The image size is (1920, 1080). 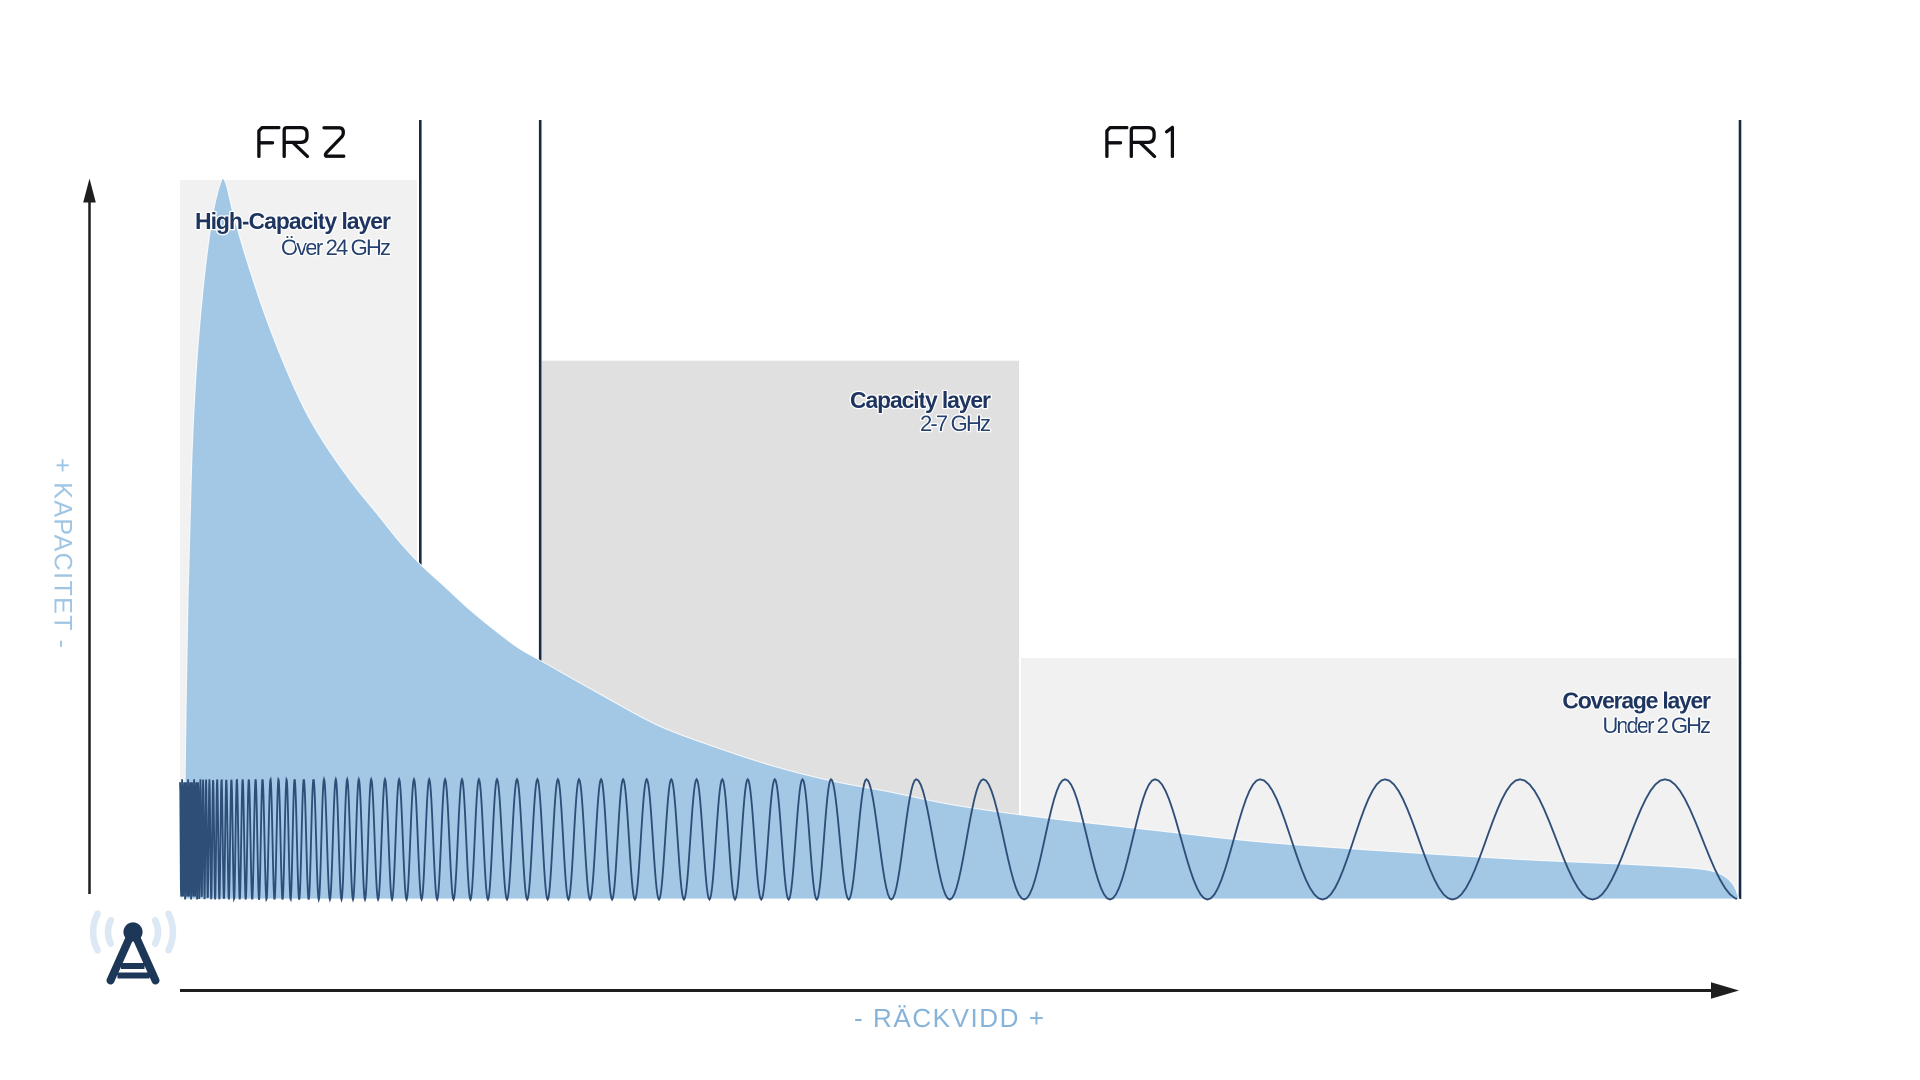 What do you see at coordinates (949, 1018) in the screenshot?
I see `svg-text: - RÄCKVIDD +` at bounding box center [949, 1018].